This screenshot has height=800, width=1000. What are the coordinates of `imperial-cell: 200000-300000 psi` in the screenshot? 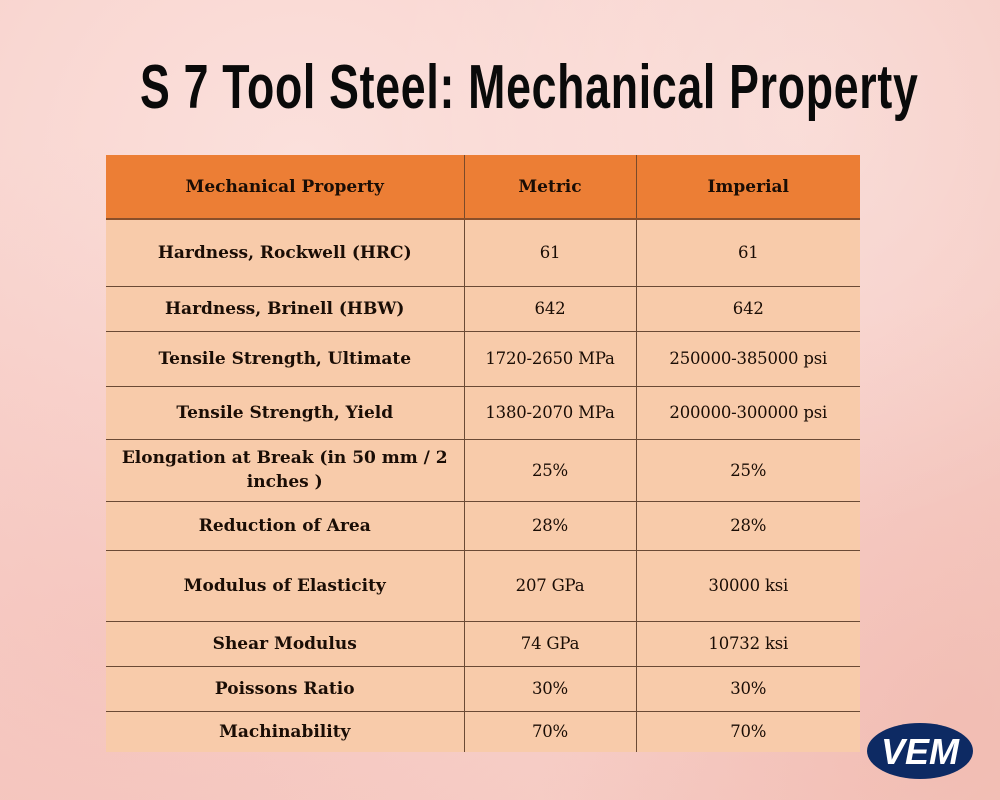 It's located at (748, 413).